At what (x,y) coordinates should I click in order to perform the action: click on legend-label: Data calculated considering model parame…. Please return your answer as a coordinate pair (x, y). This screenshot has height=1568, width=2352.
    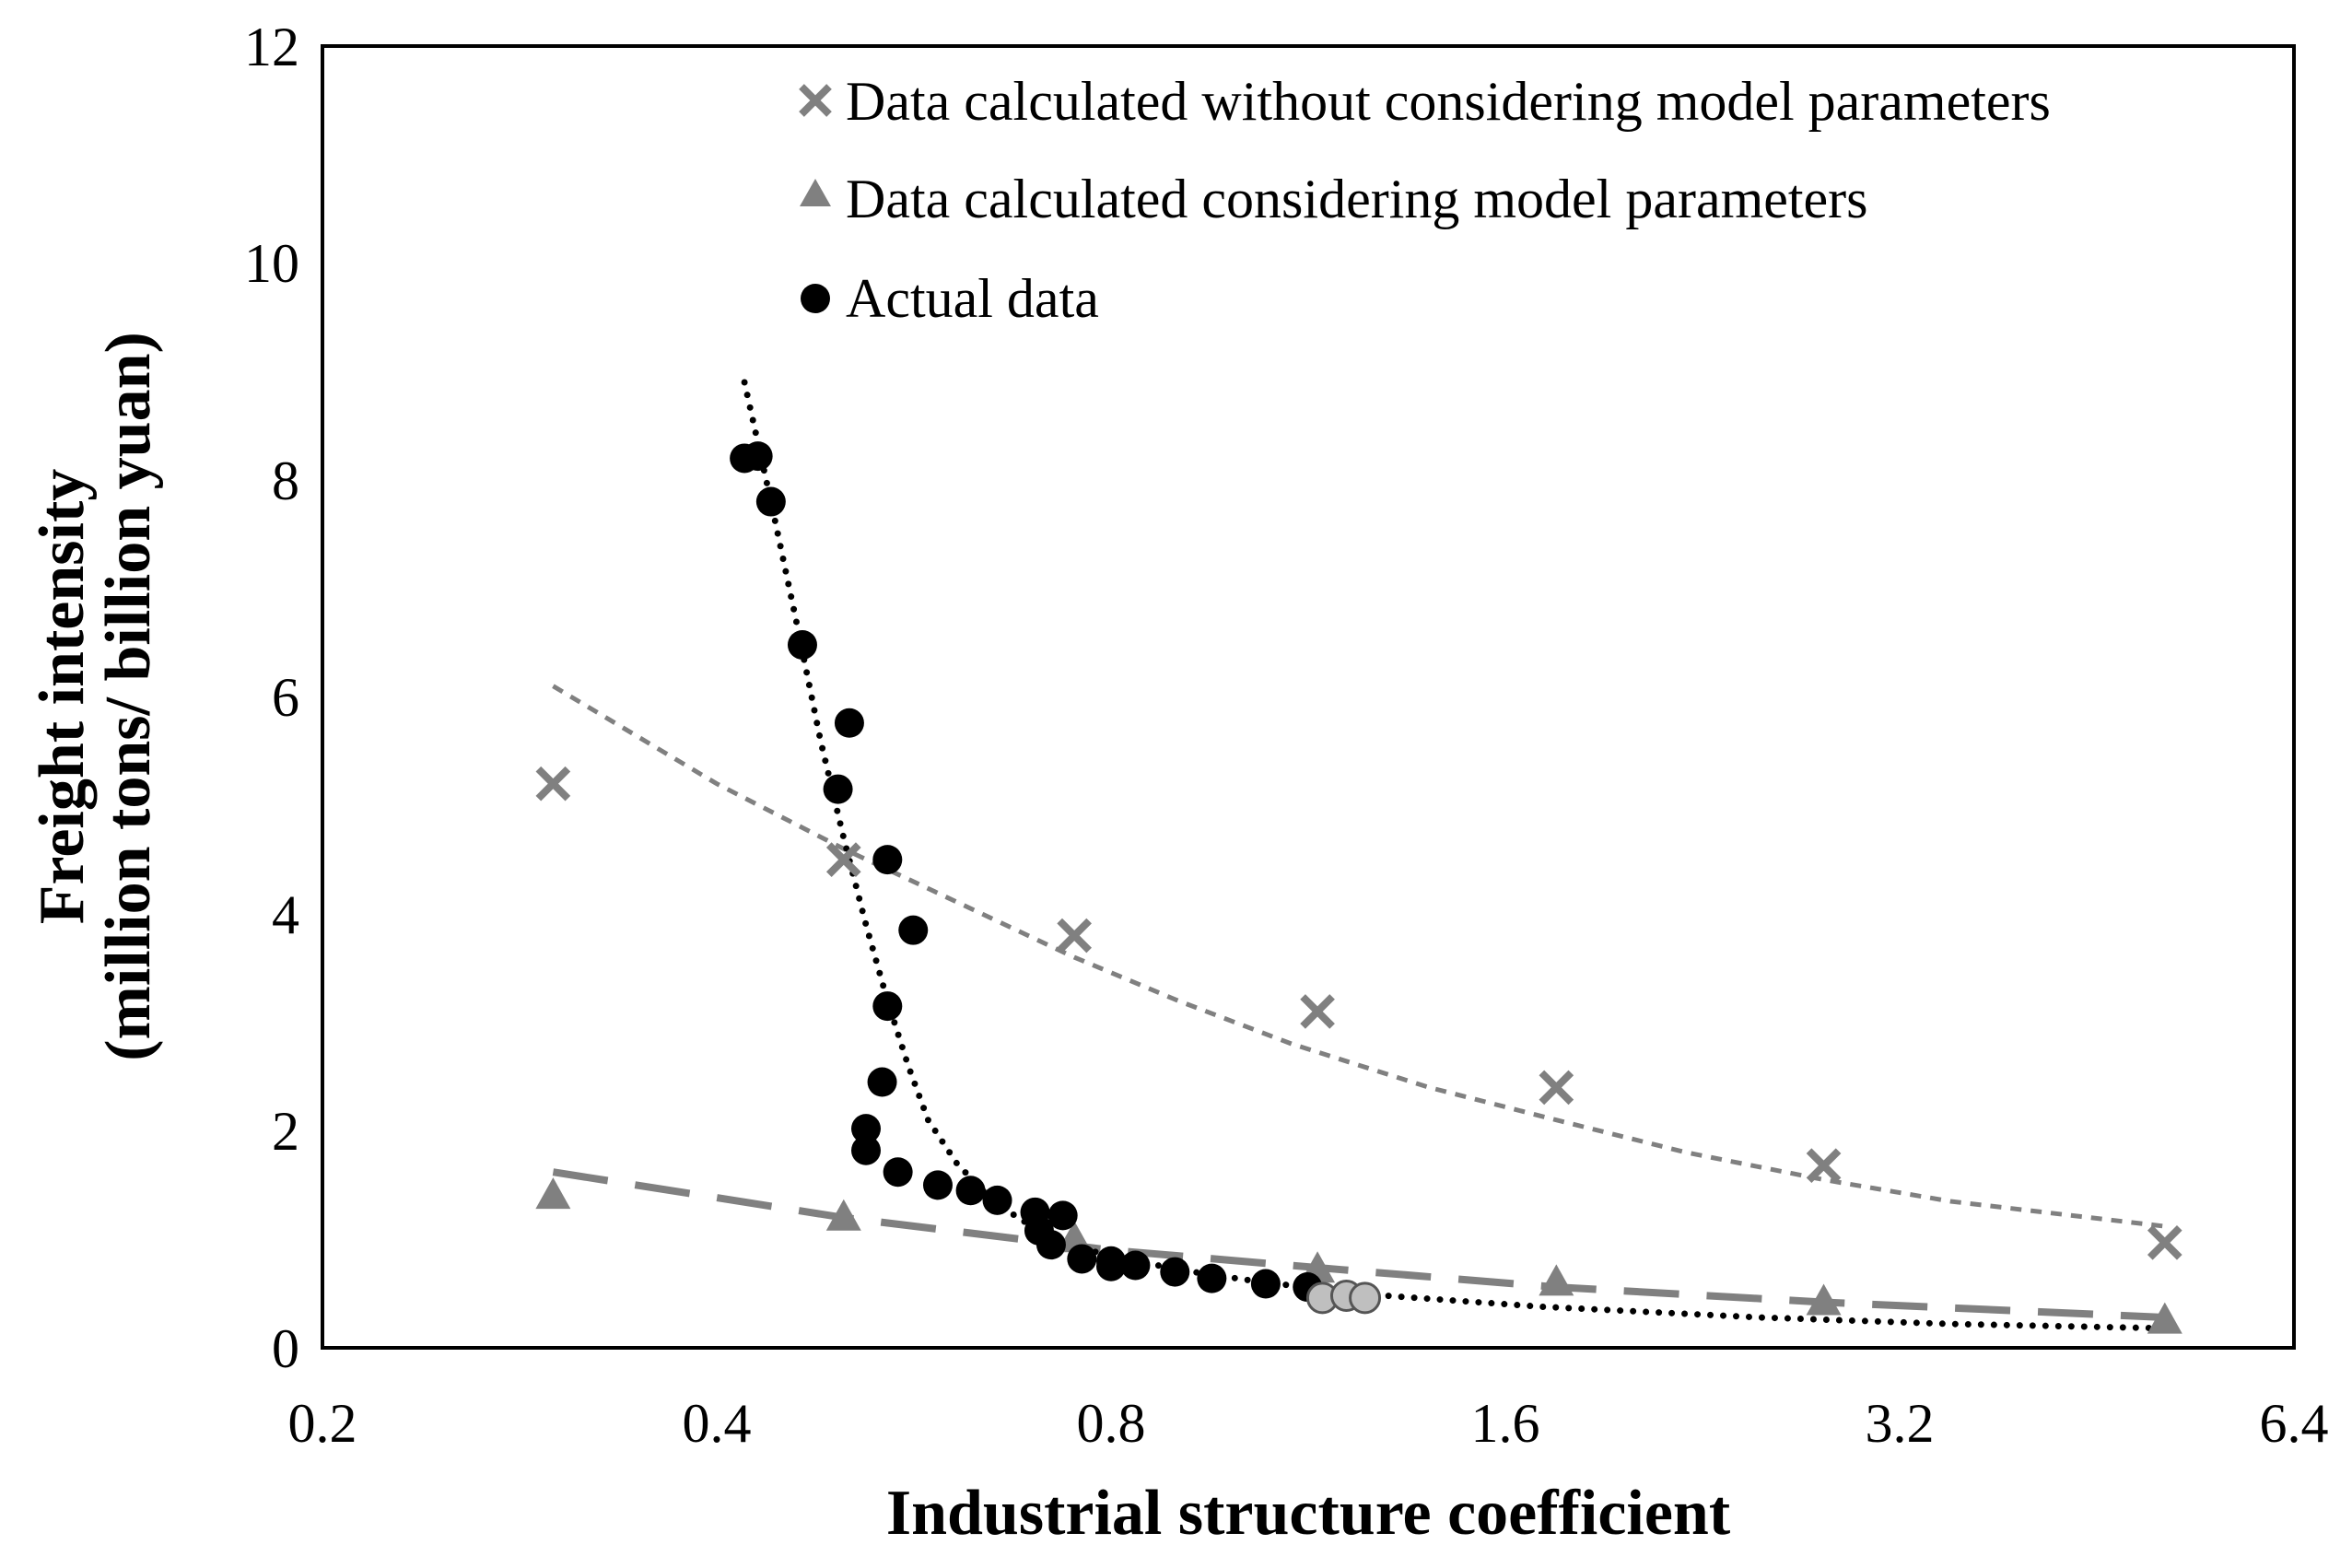
    Looking at the image, I should click on (1357, 199).